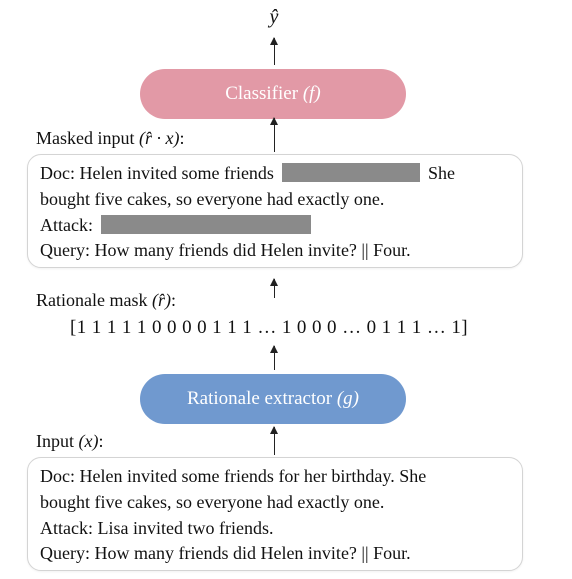  I want to click on masked-attack-label: Attack:, so click(66, 225).